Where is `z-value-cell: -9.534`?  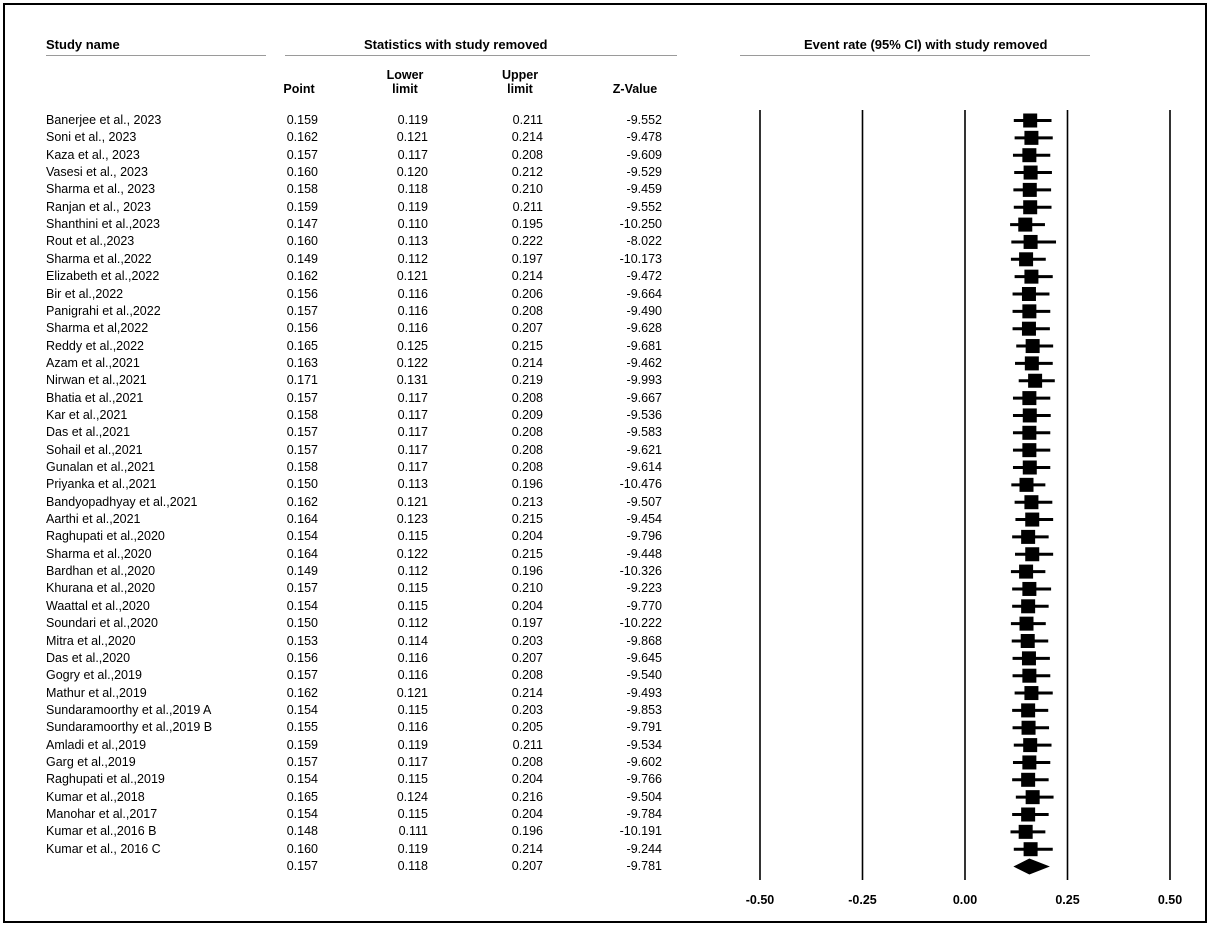 z-value-cell: -9.534 is located at coordinates (644, 744).